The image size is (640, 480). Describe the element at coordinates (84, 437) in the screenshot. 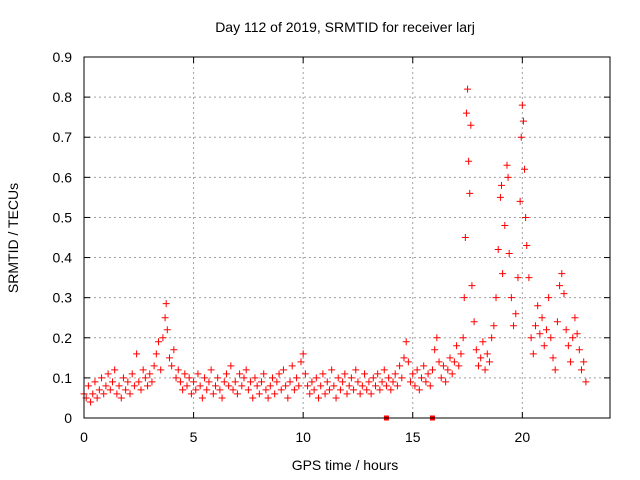

I see `x-tick-label: 0` at that location.